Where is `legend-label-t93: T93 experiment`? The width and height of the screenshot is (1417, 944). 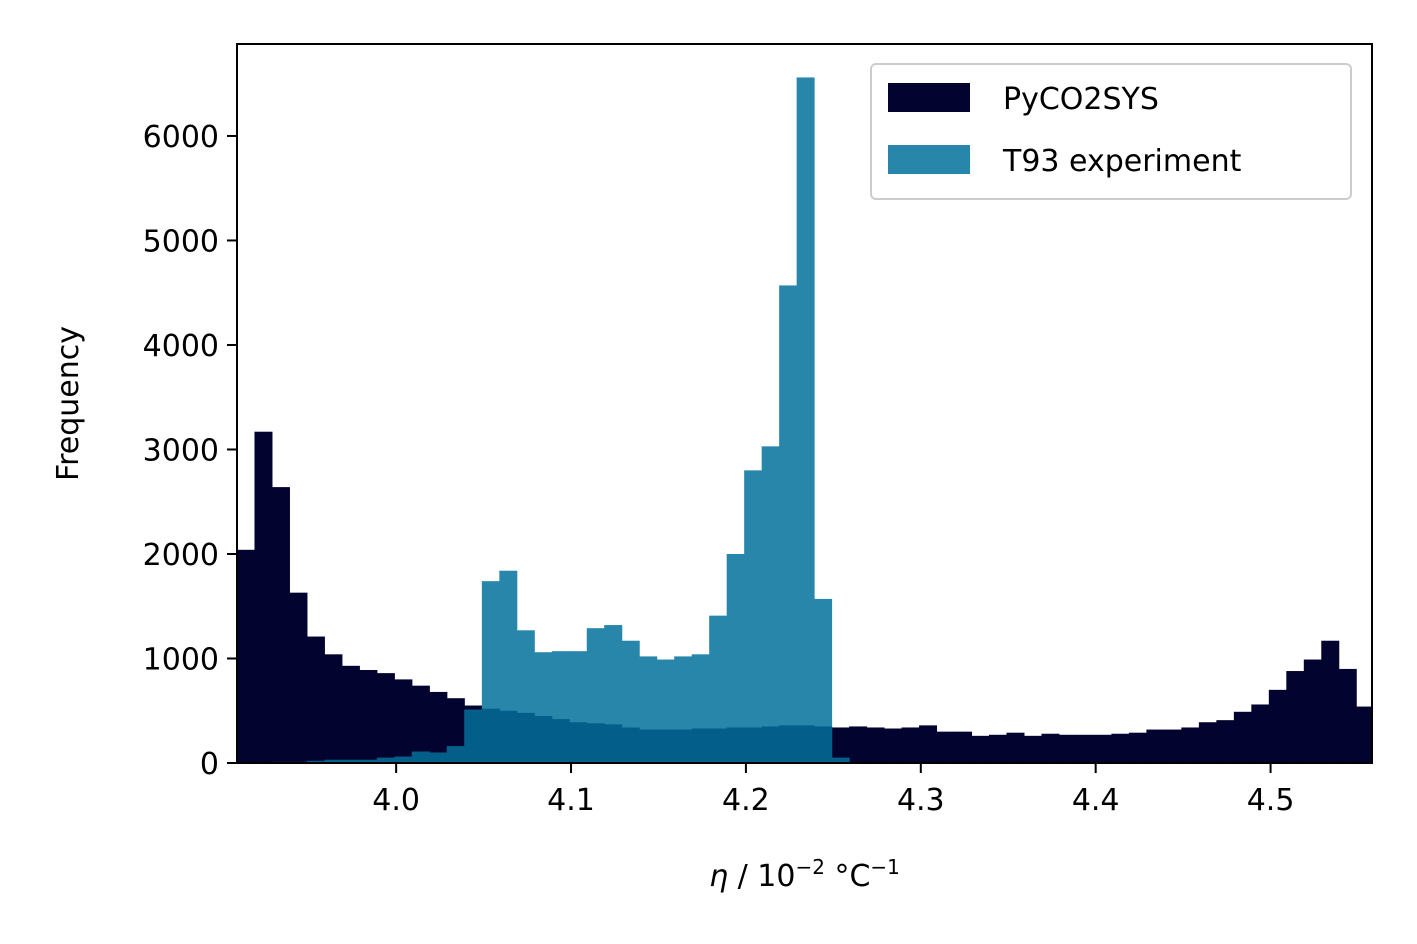
legend-label-t93: T93 experiment is located at coordinates (1122, 161).